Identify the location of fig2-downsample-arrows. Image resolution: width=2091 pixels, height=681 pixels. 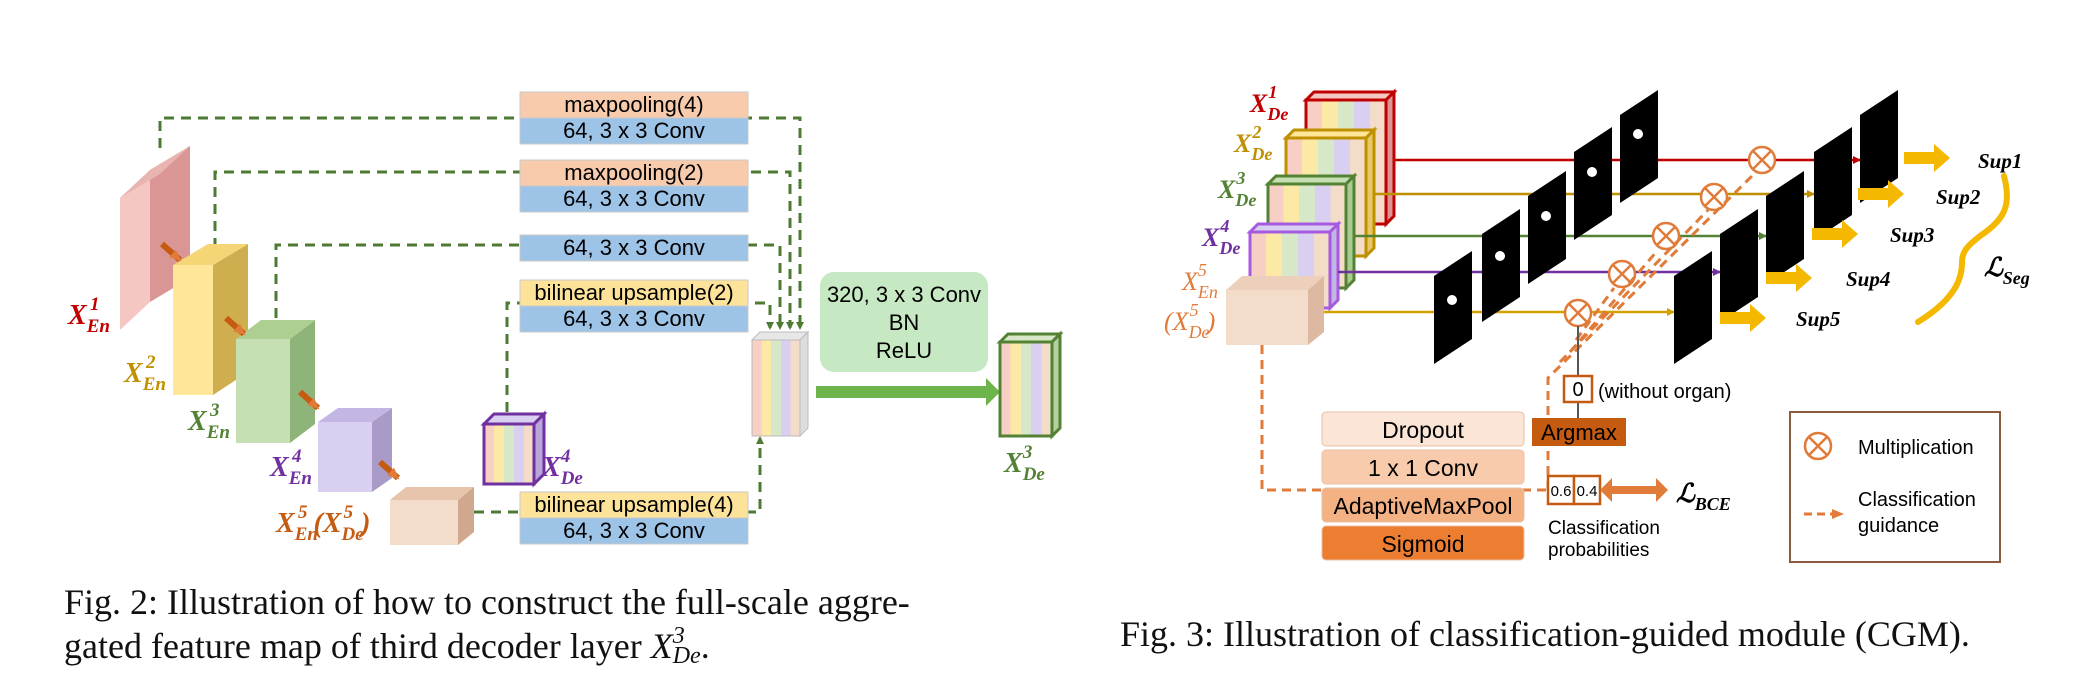
(280, 361).